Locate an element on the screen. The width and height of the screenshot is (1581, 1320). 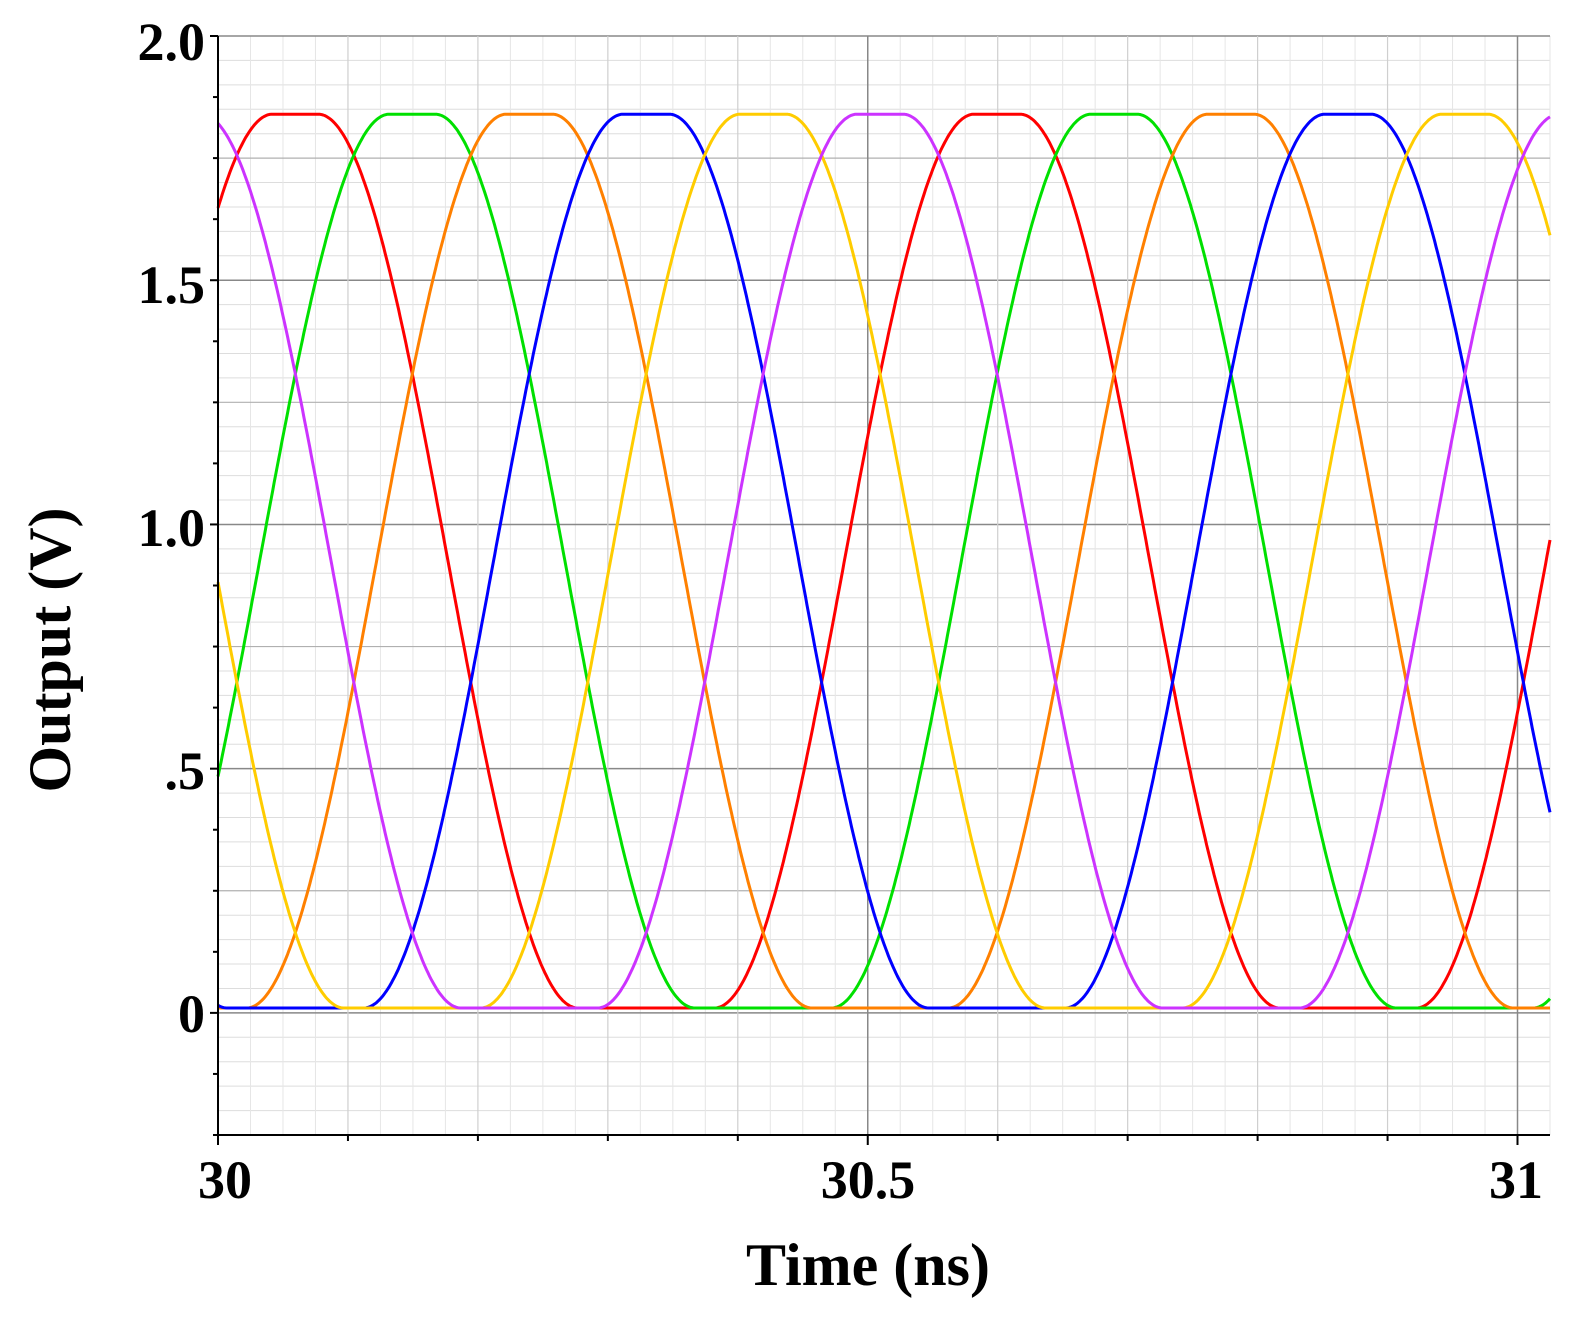
x-tick-label: 30.5 is located at coordinates (868, 1180).